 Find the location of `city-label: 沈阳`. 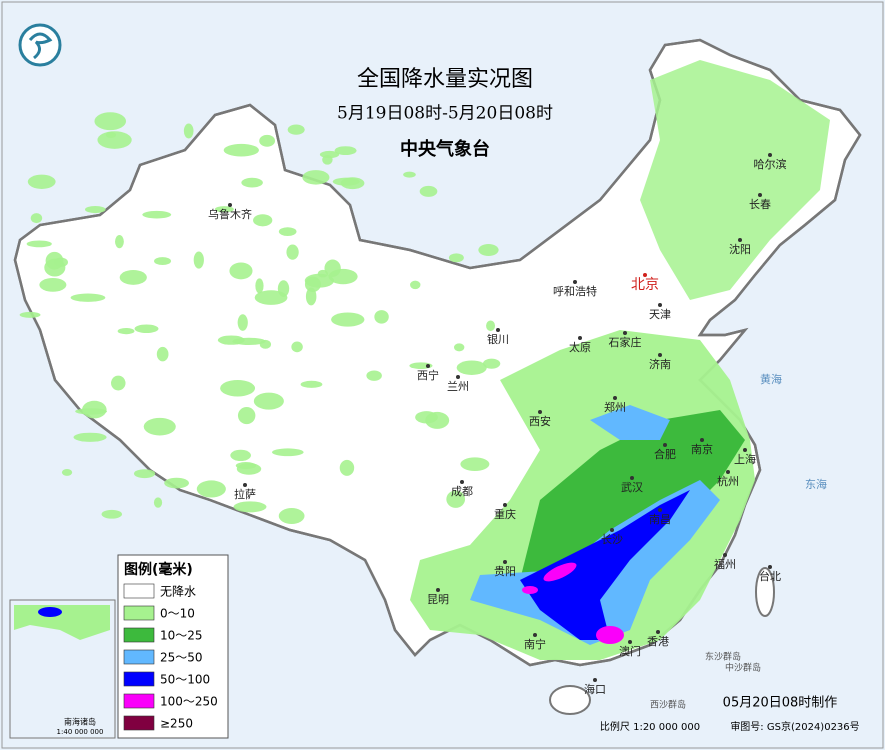

city-label: 沈阳 is located at coordinates (740, 249).